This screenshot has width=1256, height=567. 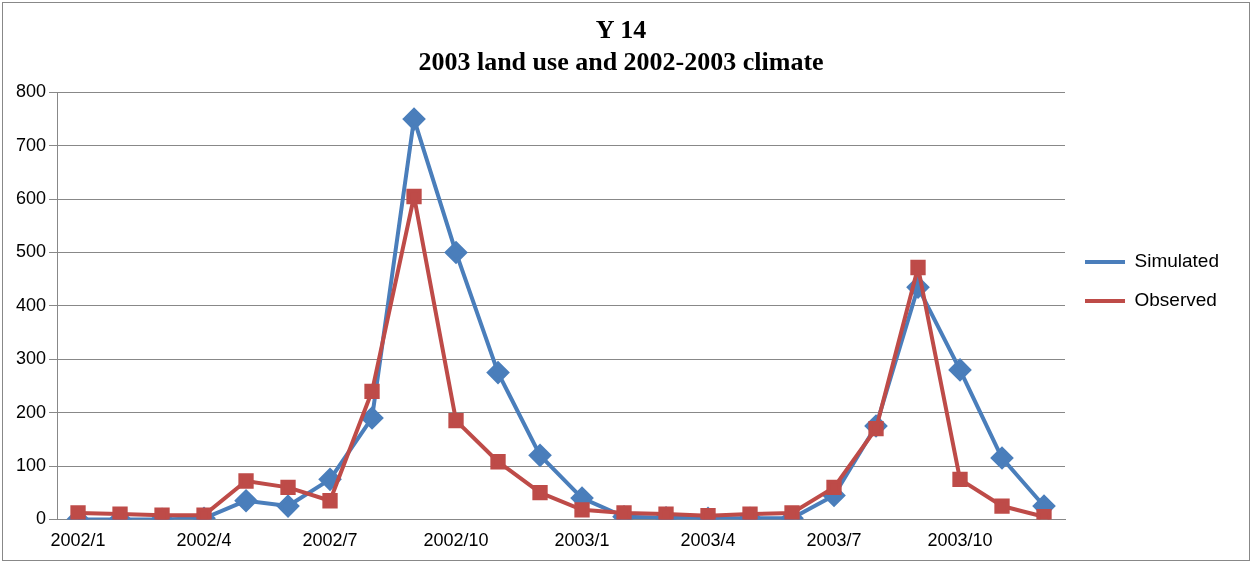 I want to click on x-tick-label: 2002/10, so click(x=456, y=540).